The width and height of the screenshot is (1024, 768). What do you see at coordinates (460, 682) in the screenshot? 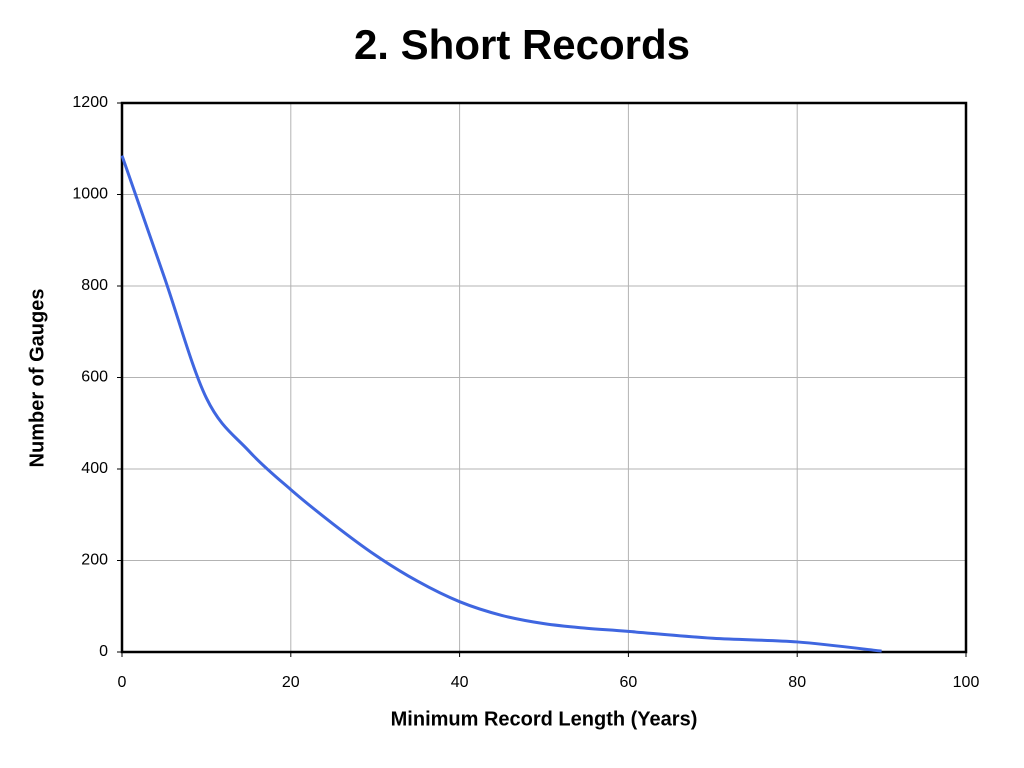
I see `x-tick-label: 40` at bounding box center [460, 682].